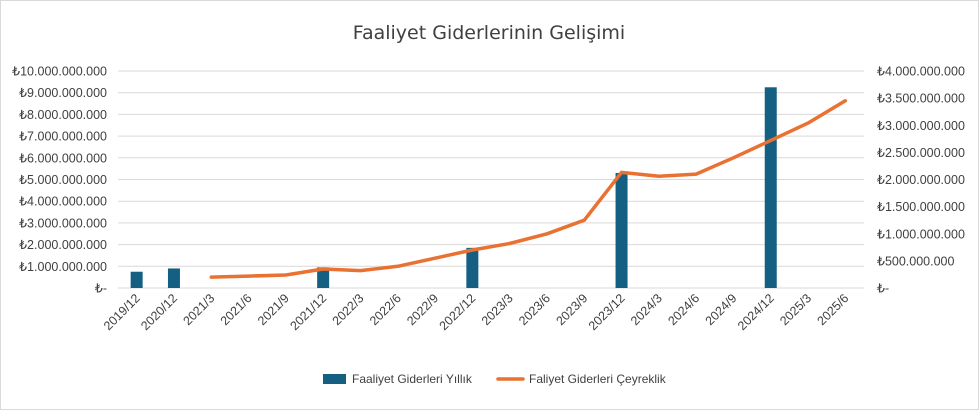 This screenshot has height=410, width=979. Describe the element at coordinates (883, 289) in the screenshot. I see `y-right-tick-label: ₺-` at that location.